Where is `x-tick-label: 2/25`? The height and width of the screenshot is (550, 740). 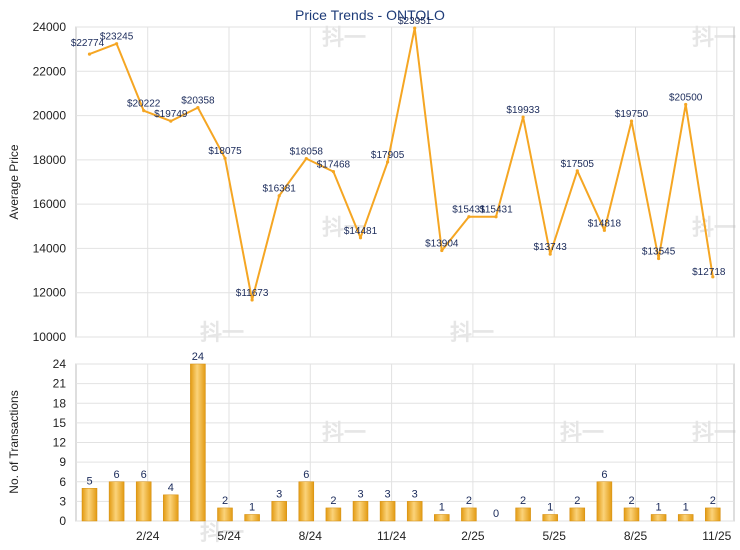 x-tick-label: 2/25 is located at coordinates (473, 536).